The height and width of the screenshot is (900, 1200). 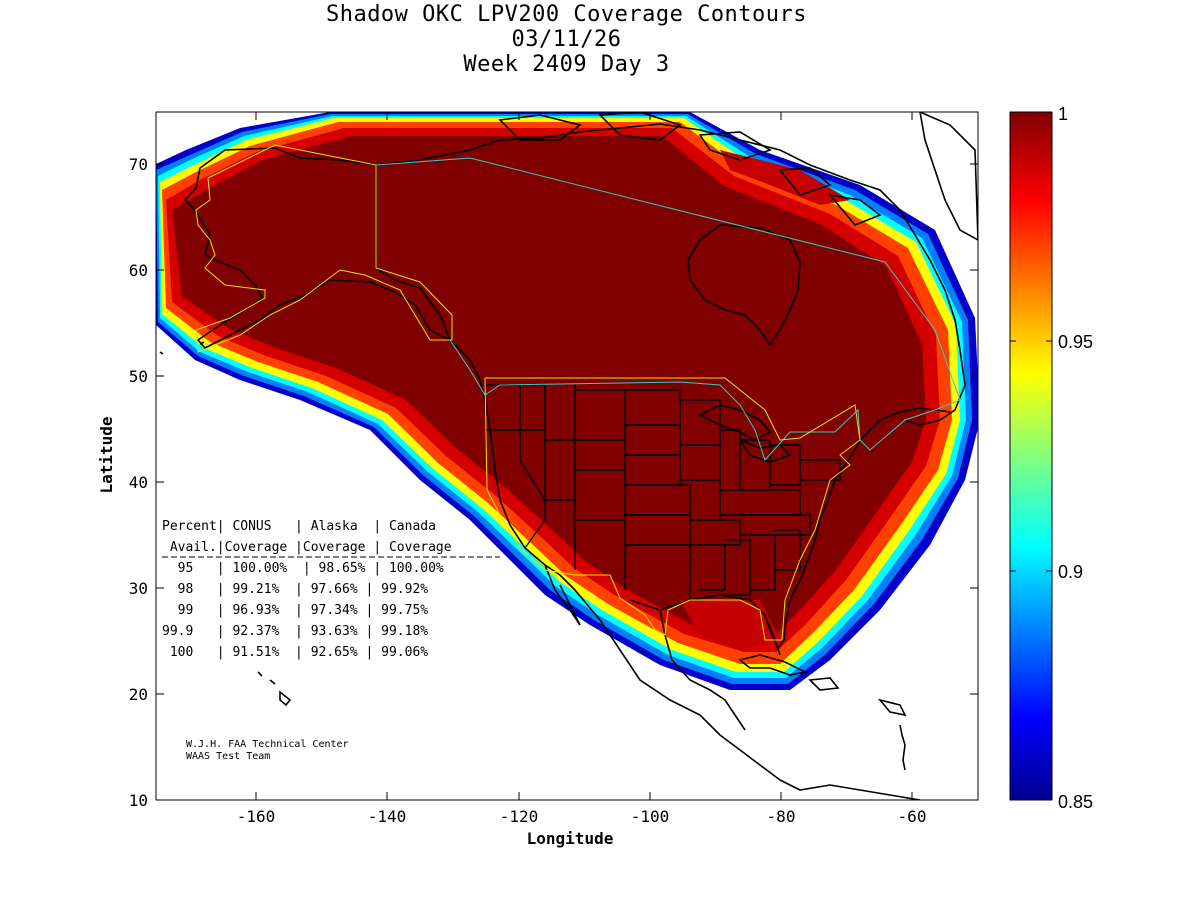 What do you see at coordinates (781, 816) in the screenshot?
I see `x-tick-label: -80` at bounding box center [781, 816].